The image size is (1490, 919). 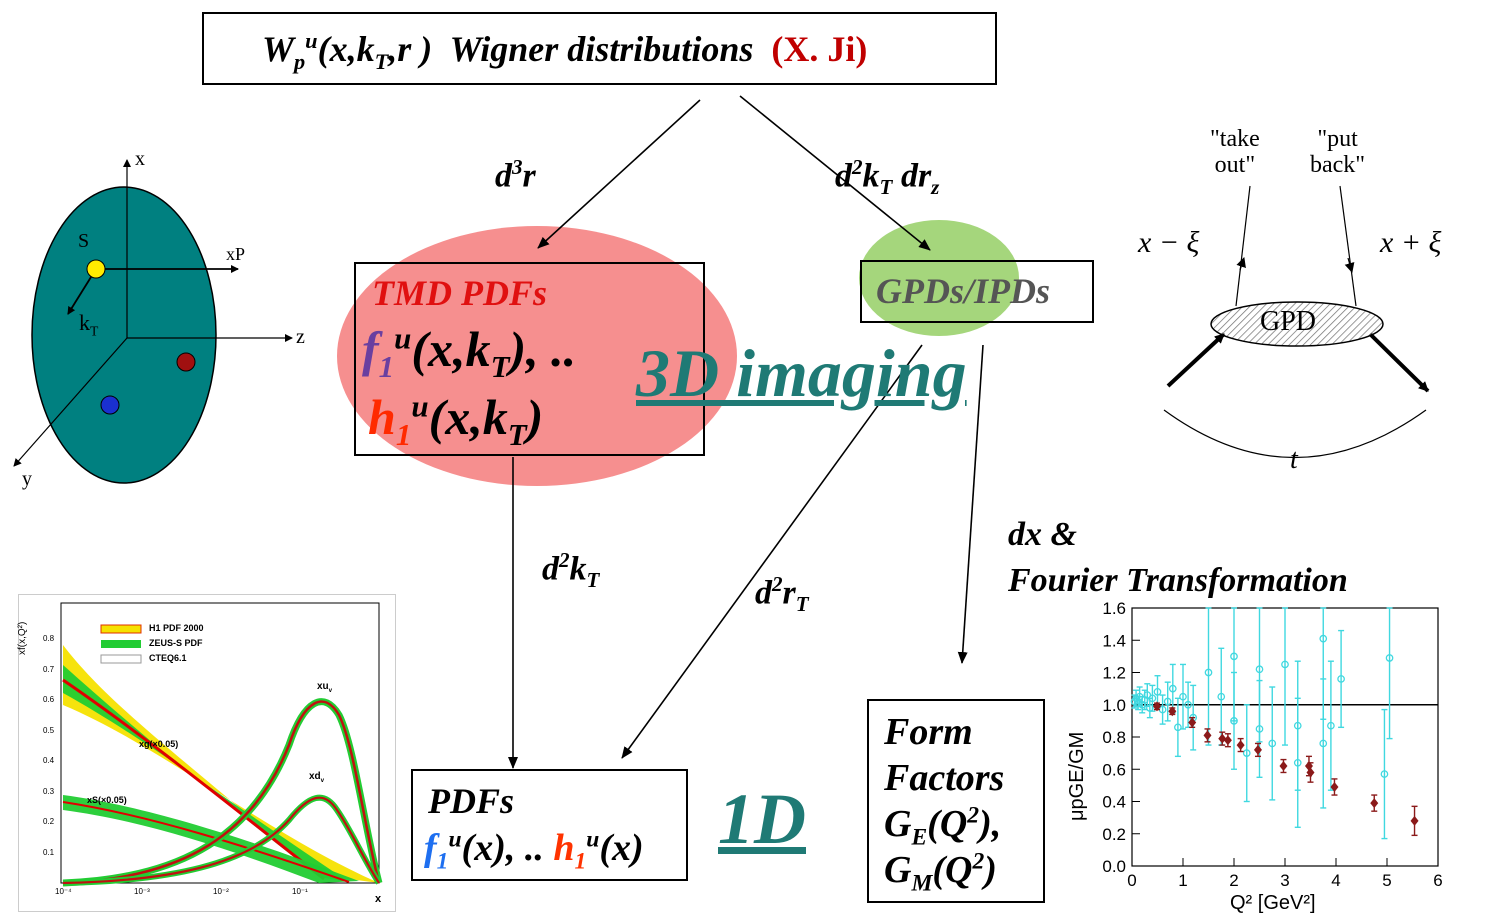 What do you see at coordinates (1114, 802) in the screenshot?
I see `ff-ytick-label: 0.4` at bounding box center [1114, 802].